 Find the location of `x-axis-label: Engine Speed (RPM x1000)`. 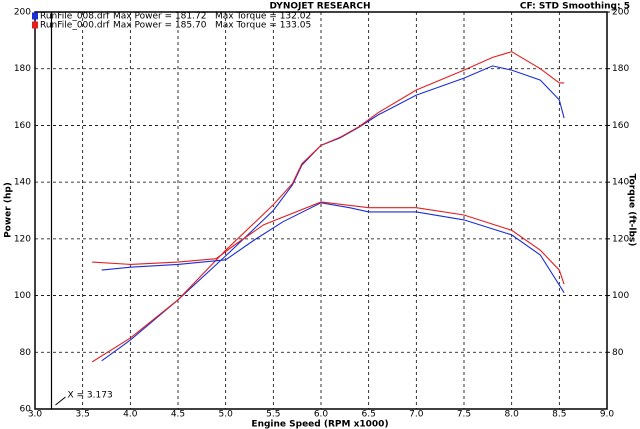

x-axis-label: Engine Speed (RPM x1000) is located at coordinates (319, 424).